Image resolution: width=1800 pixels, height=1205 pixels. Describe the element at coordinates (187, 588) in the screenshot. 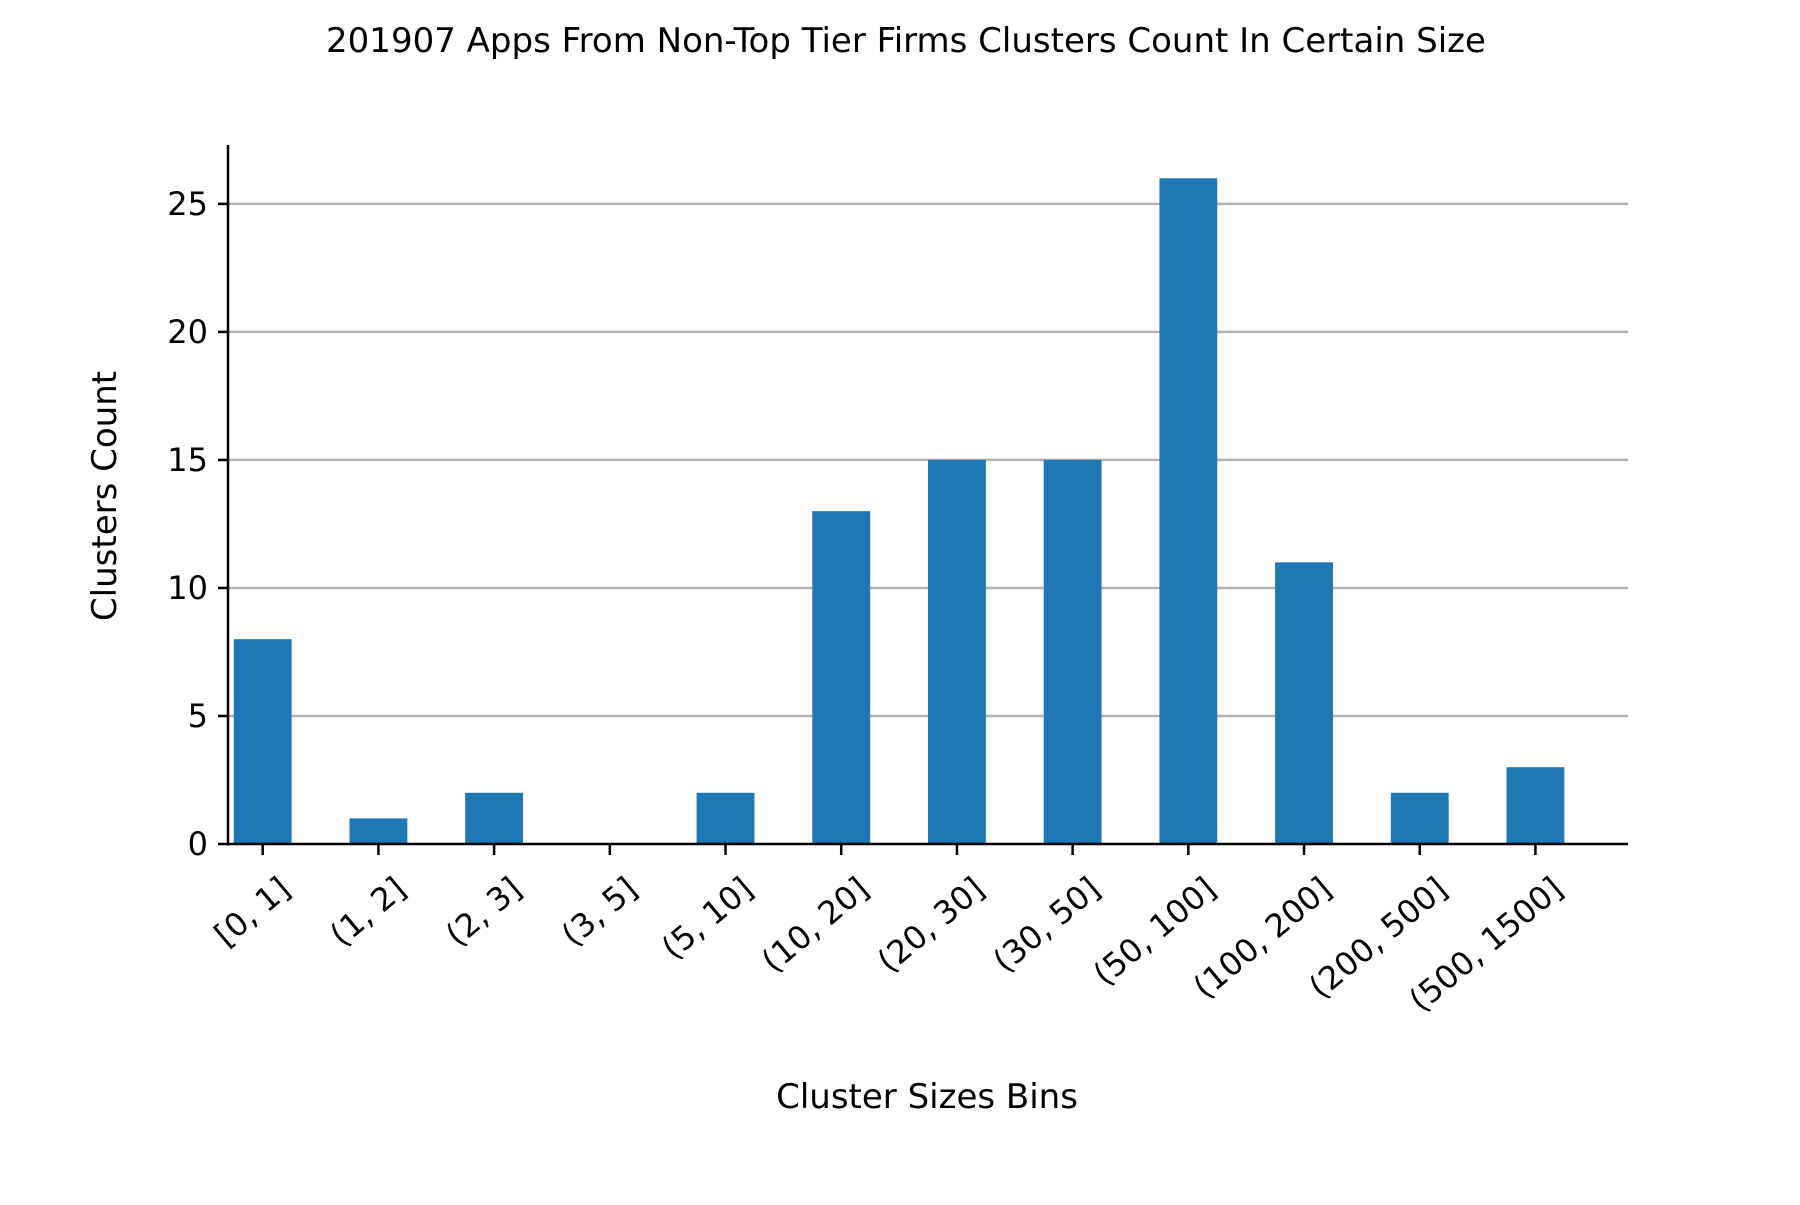

I see `y-tick-label: 10` at that location.